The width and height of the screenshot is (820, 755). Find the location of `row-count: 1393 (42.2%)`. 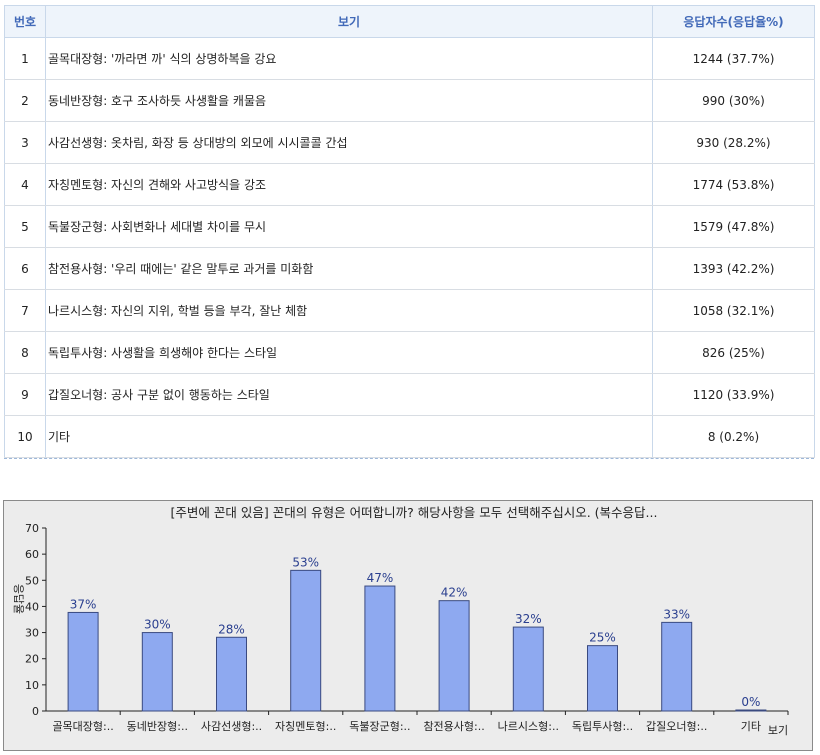

row-count: 1393 (42.2%) is located at coordinates (733, 268).